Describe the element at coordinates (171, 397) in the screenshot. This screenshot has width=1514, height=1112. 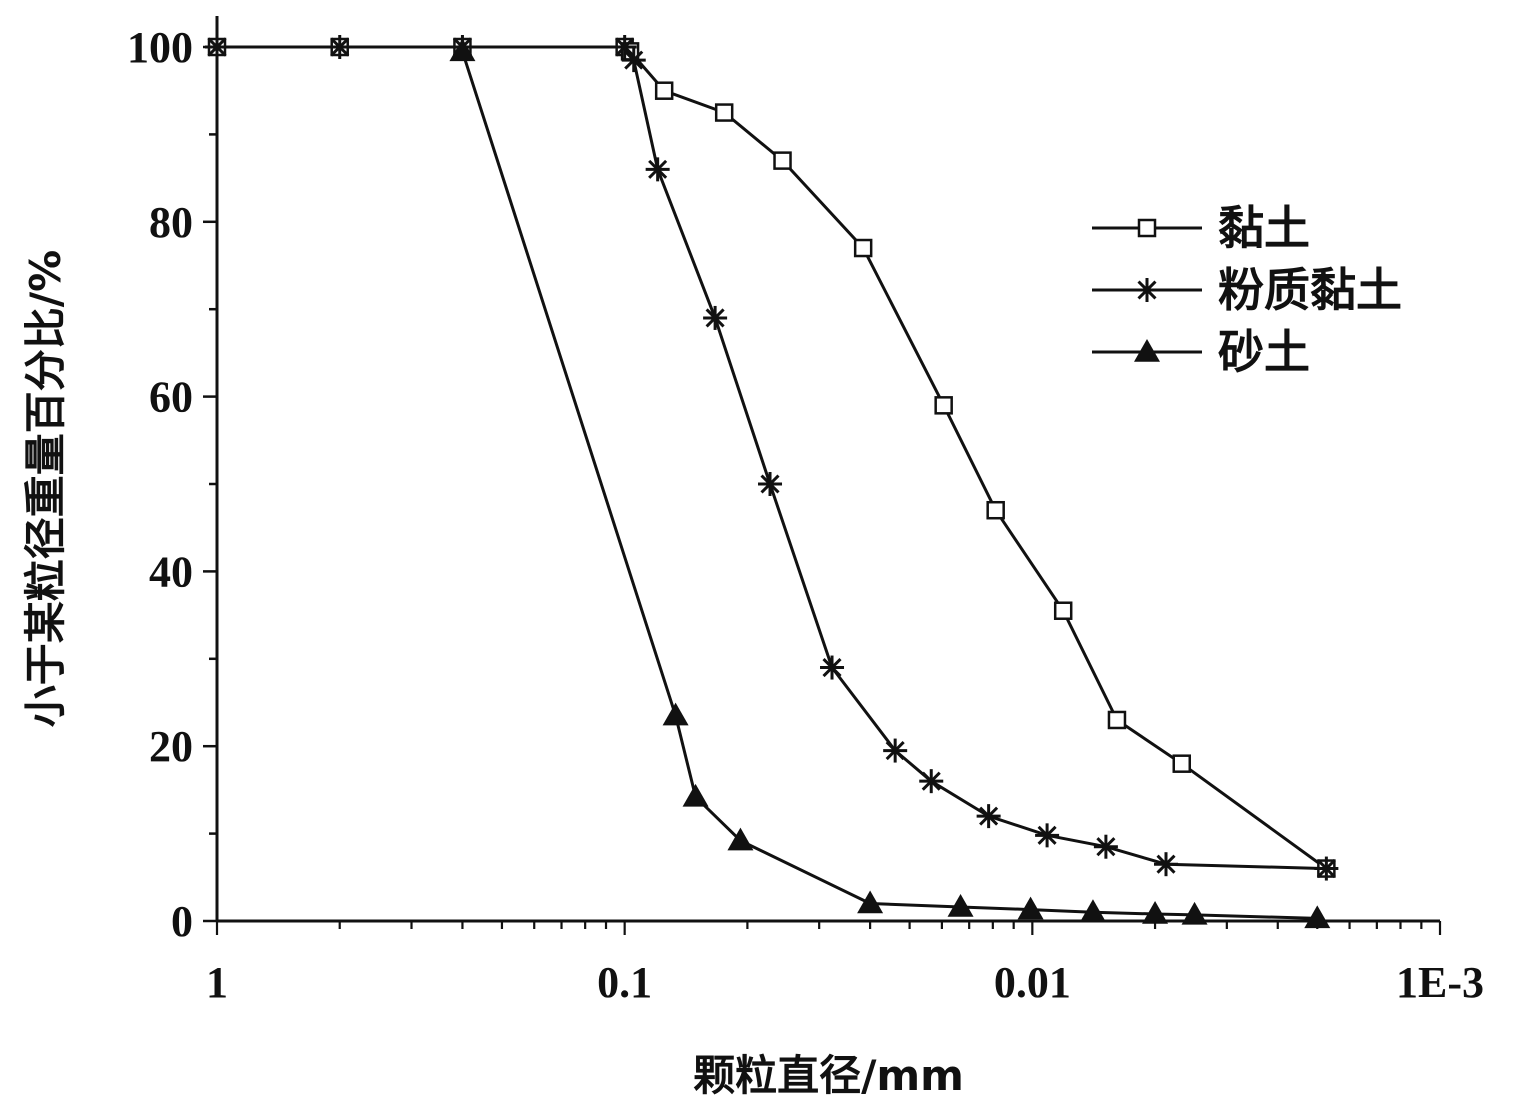
I see `y-tick-label: 60` at that location.